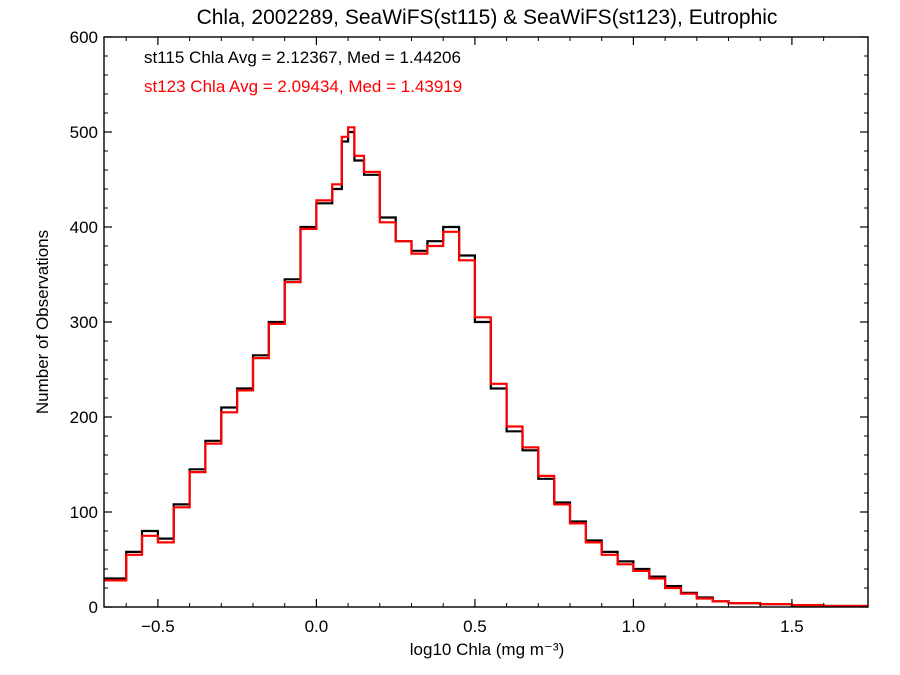  What do you see at coordinates (317, 626) in the screenshot?
I see `x-tick-label: 0.0` at bounding box center [317, 626].